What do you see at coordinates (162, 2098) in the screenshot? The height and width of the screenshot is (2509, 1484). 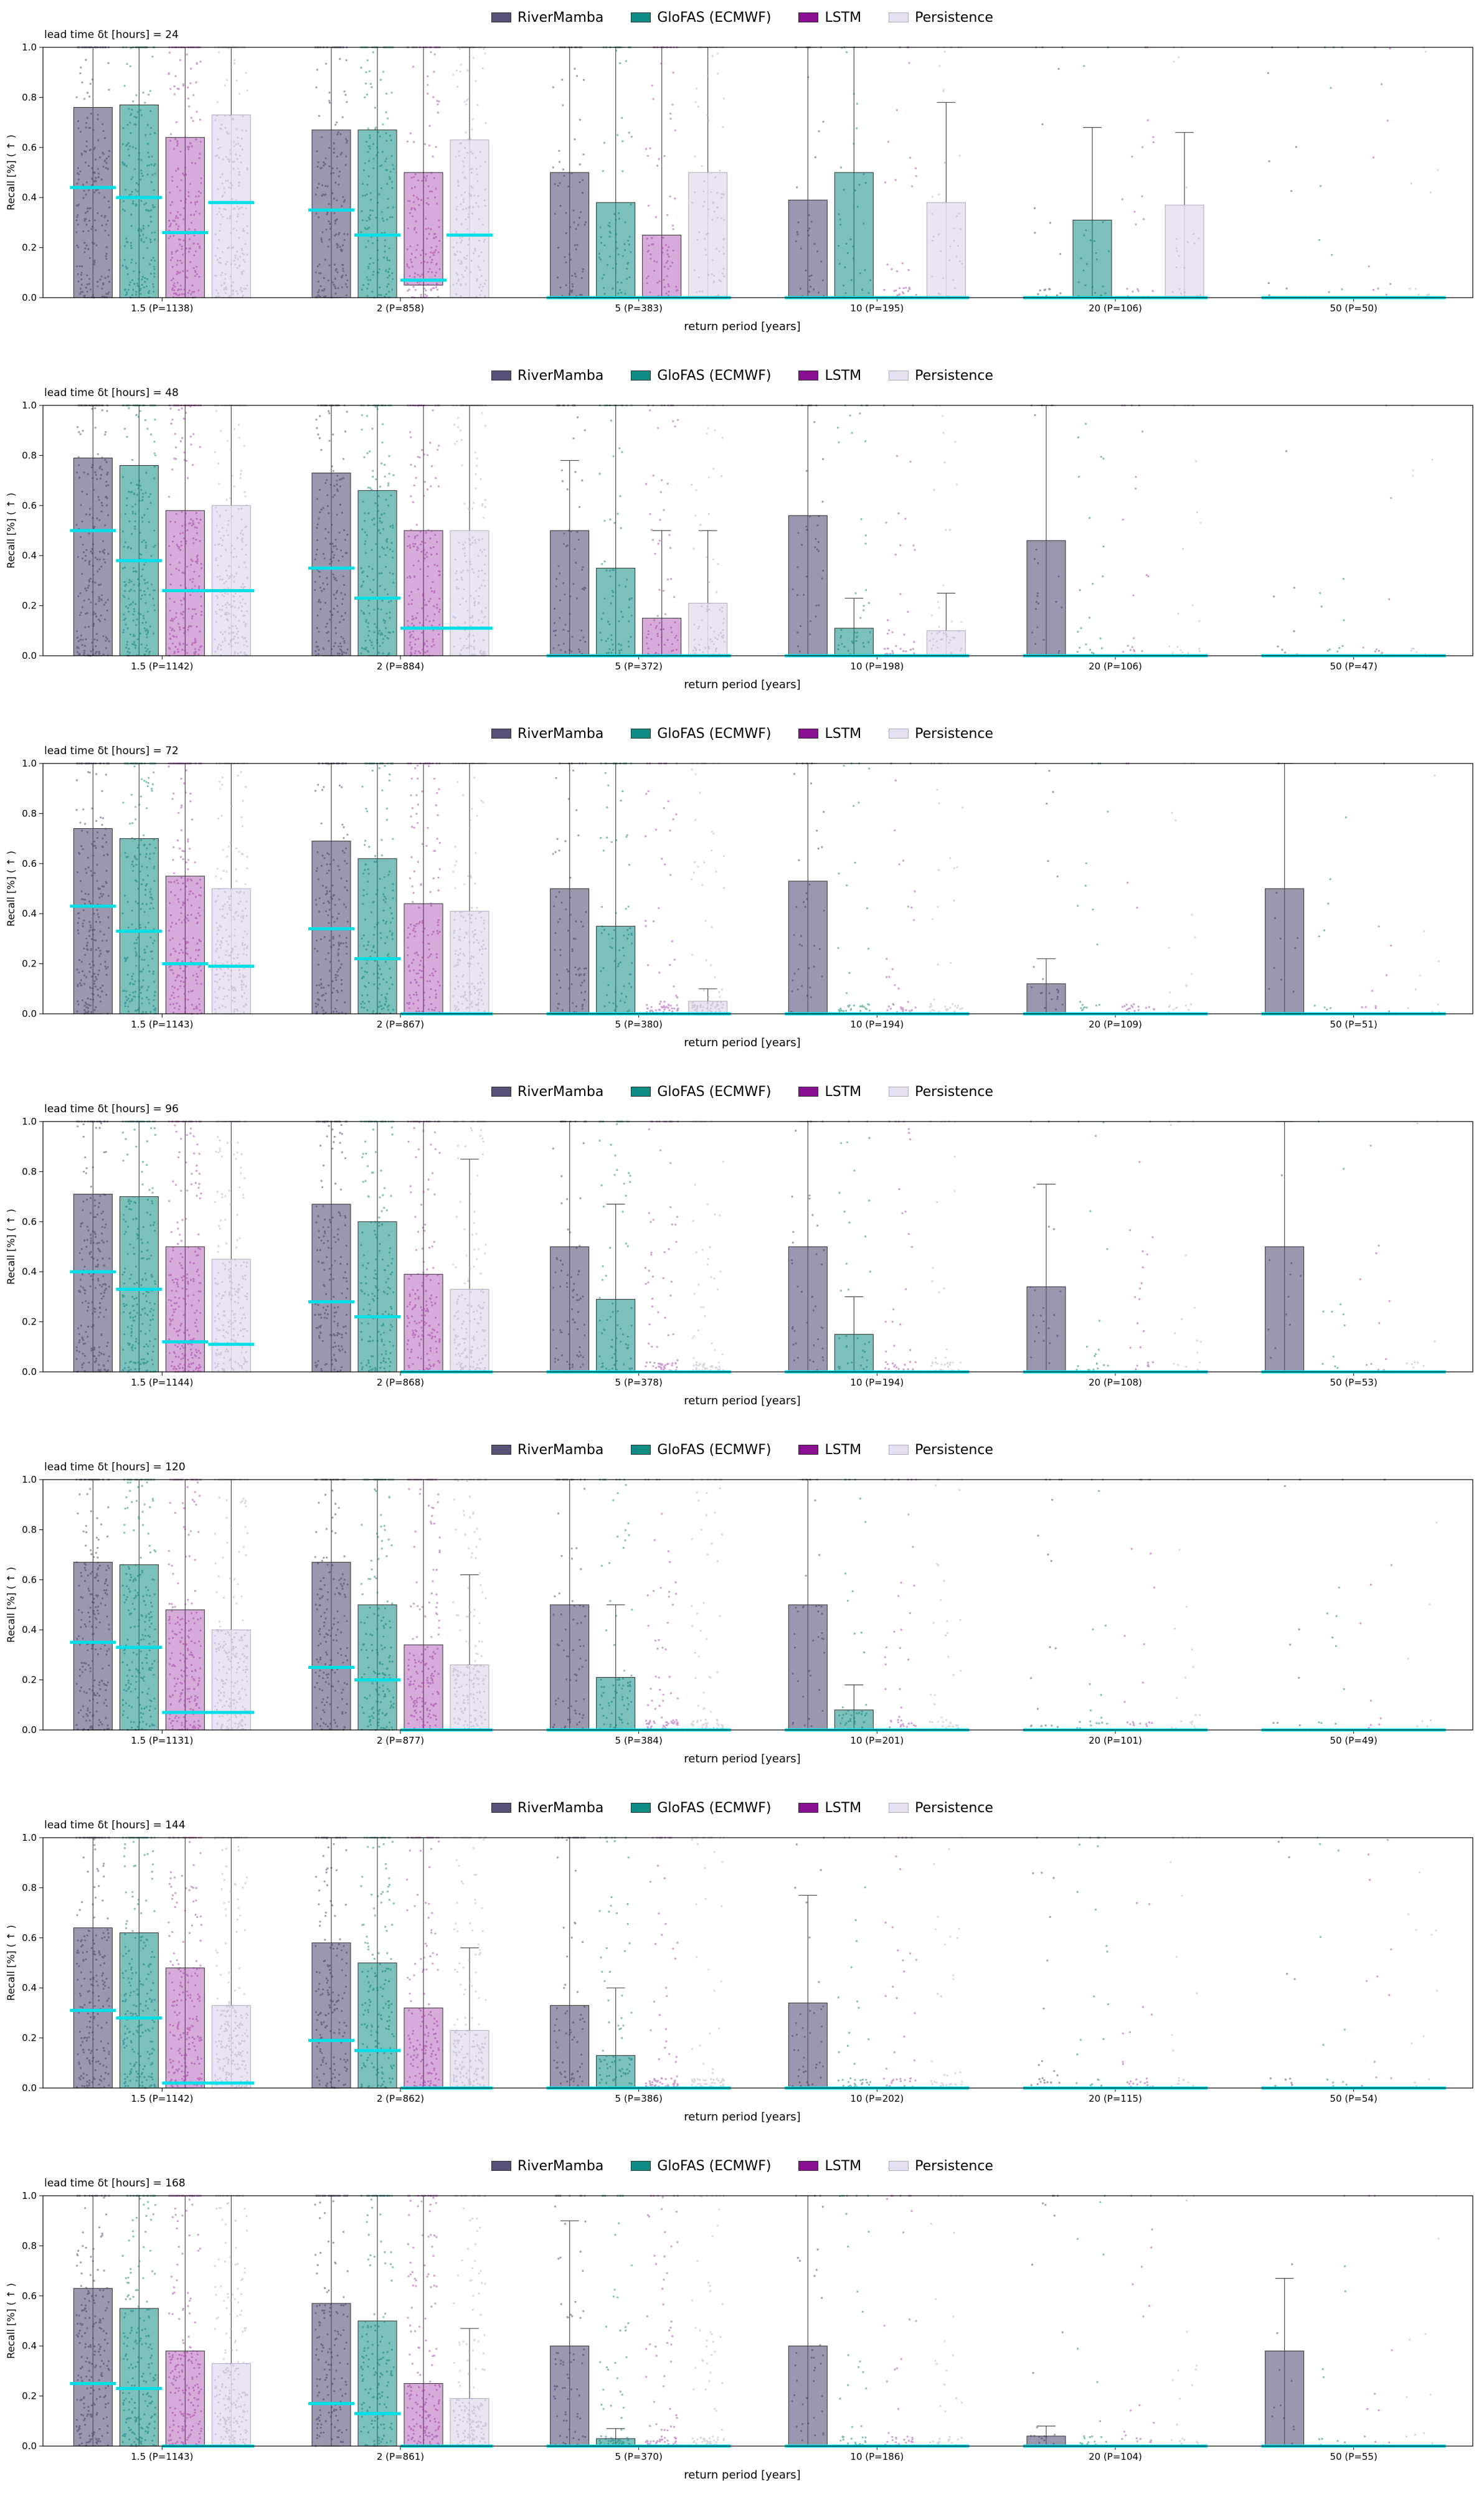 I see `x-tick-label: 1.5 (P=1142)` at bounding box center [162, 2098].